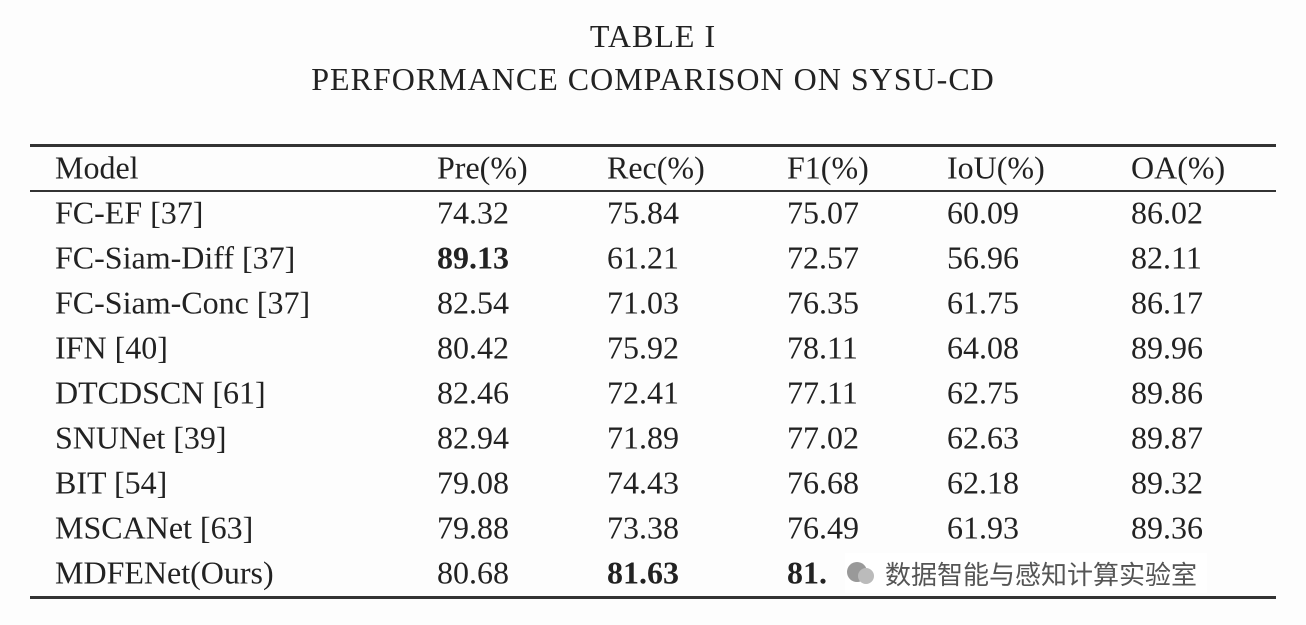 The image size is (1306, 625). What do you see at coordinates (473, 392) in the screenshot?
I see `cell: 82.46` at bounding box center [473, 392].